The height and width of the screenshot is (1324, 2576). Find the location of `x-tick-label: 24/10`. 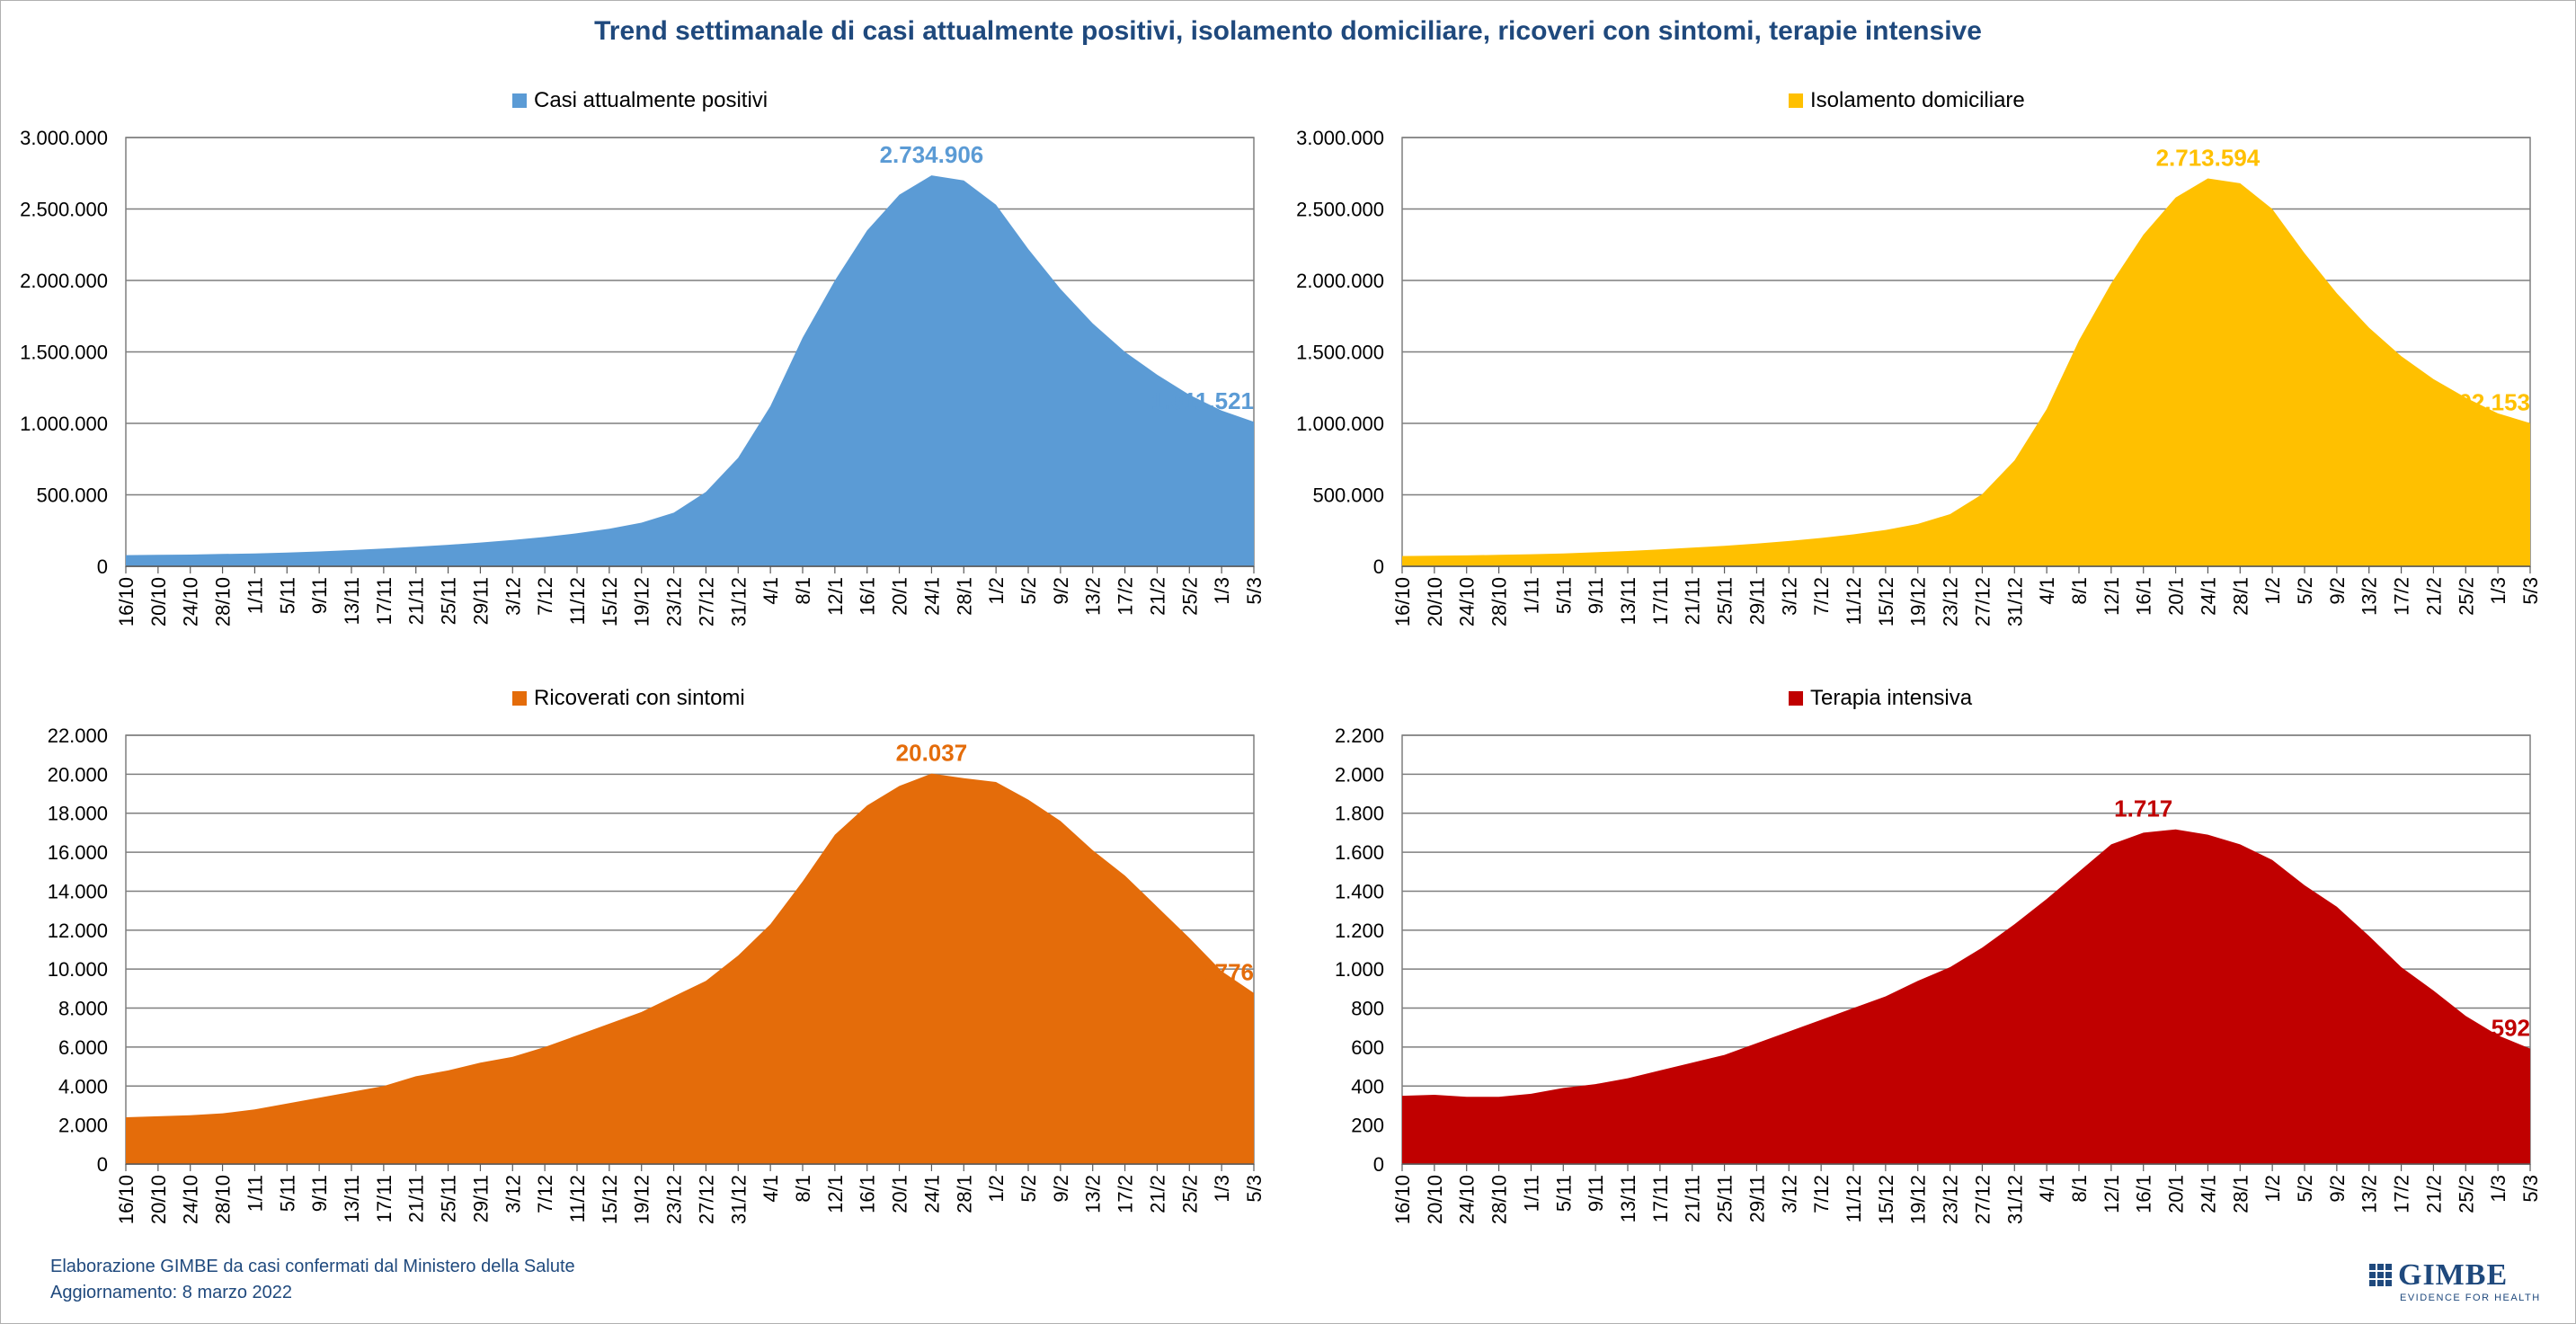

x-tick-label: 24/10 is located at coordinates (191, 601).